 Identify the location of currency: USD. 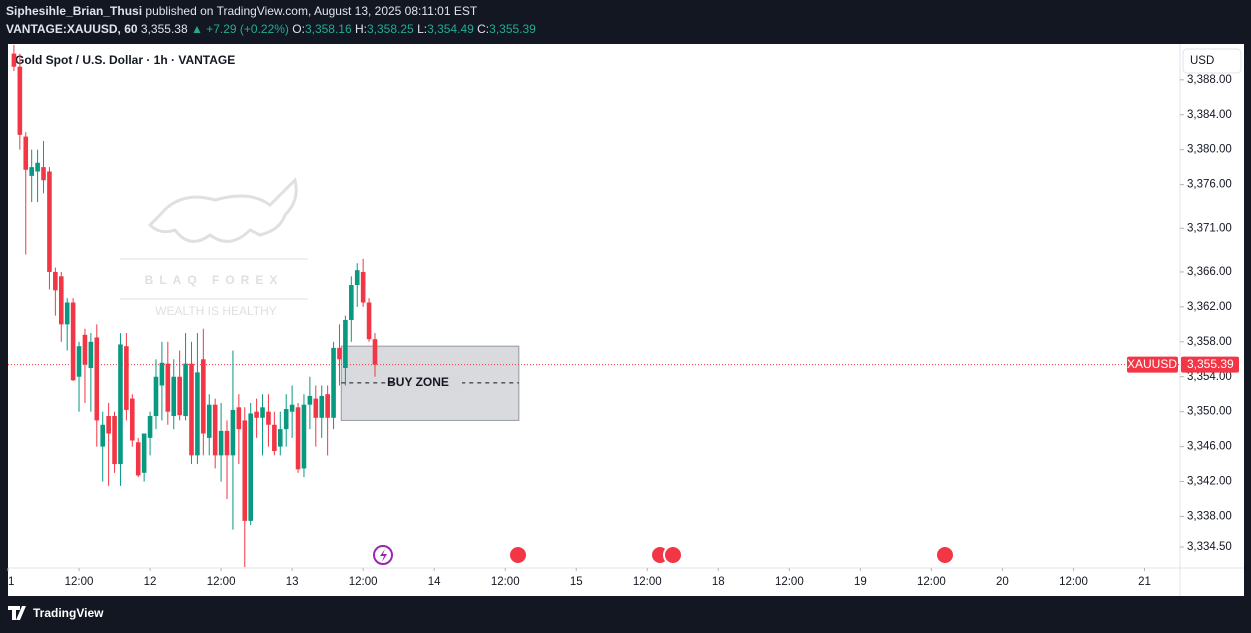
(1202, 61).